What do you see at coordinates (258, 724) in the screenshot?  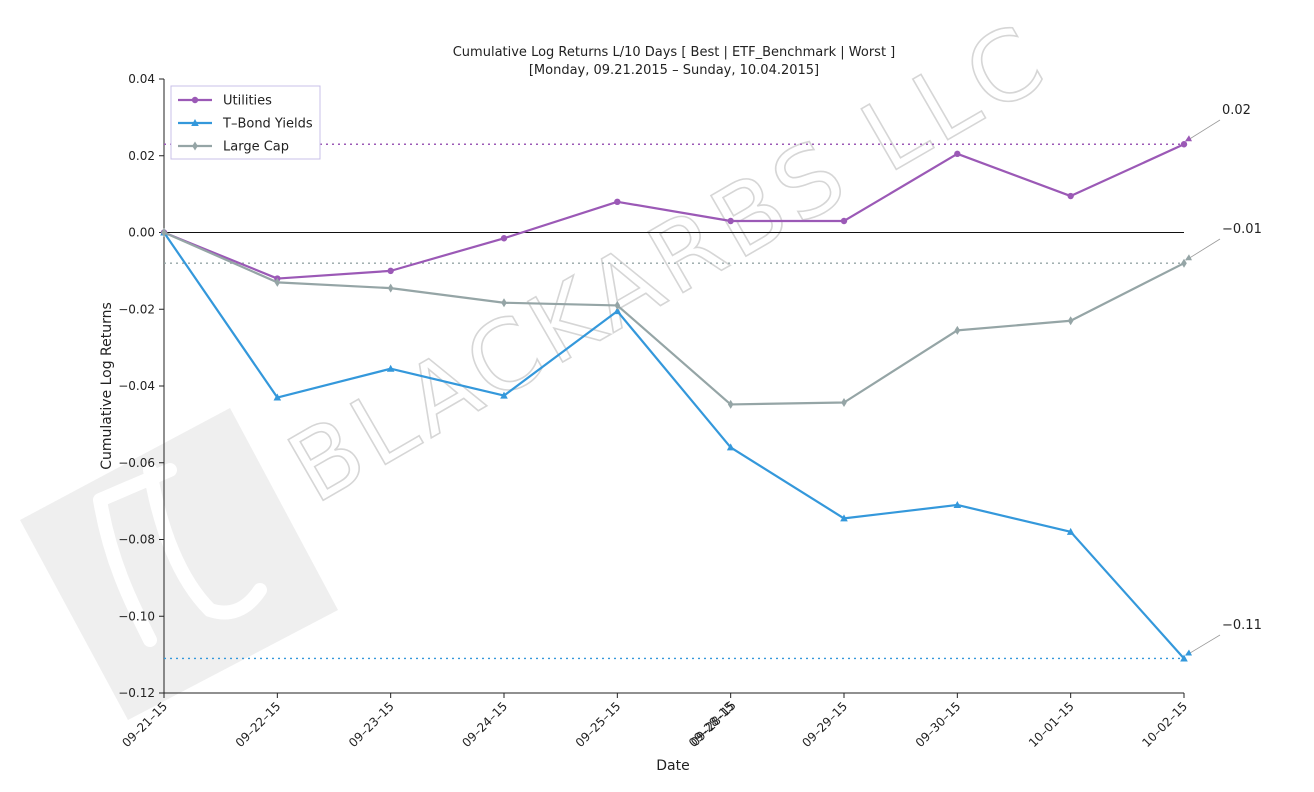 I see `x-tick-label: 09–22–15` at bounding box center [258, 724].